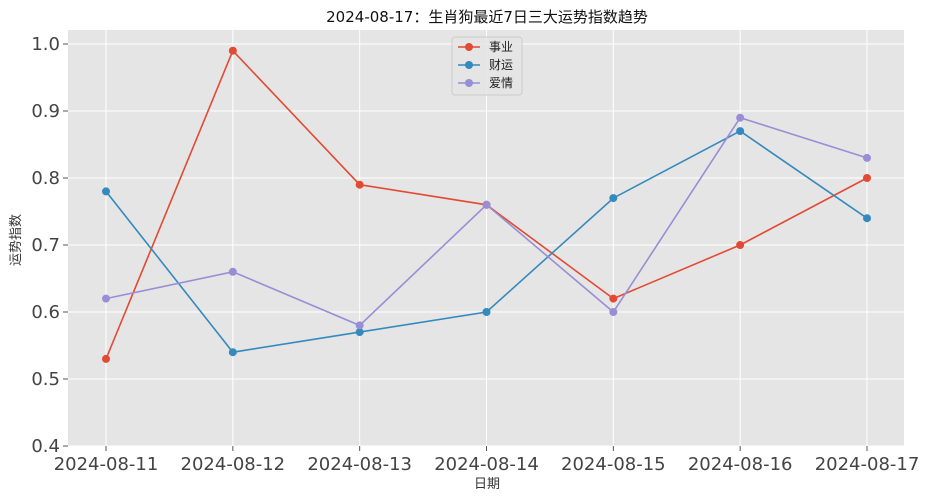 This screenshot has width=929, height=500. Describe the element at coordinates (45, 312) in the screenshot. I see `y-tick-label: 0.6` at that location.